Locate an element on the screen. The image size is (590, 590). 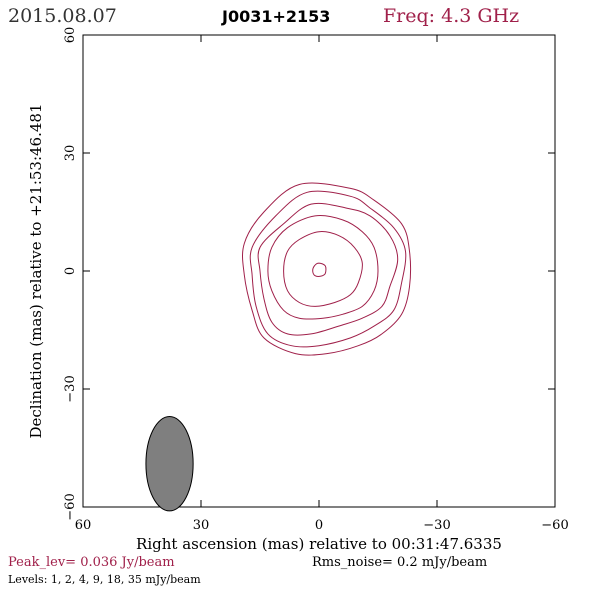
contour-layer is located at coordinates (326, 269).